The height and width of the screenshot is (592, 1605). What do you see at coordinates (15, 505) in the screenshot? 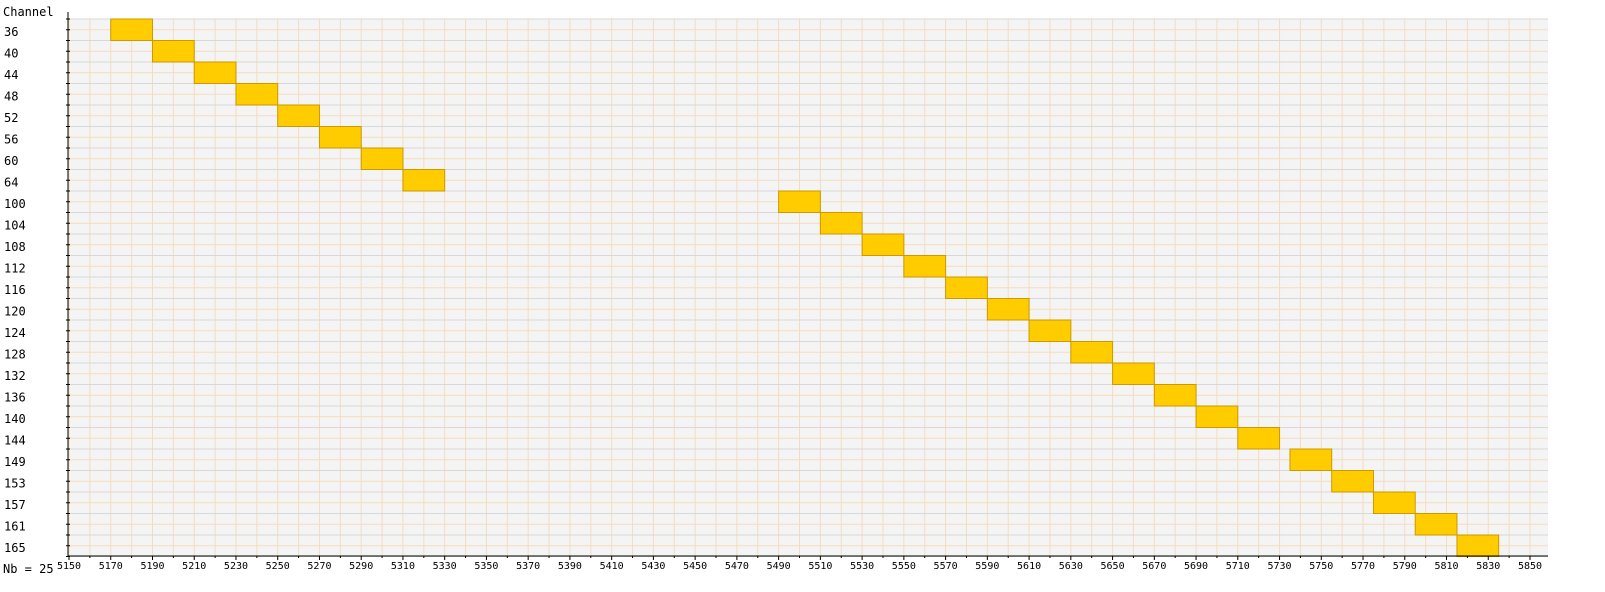
I see `y-tick-label-157: 157` at bounding box center [15, 505].